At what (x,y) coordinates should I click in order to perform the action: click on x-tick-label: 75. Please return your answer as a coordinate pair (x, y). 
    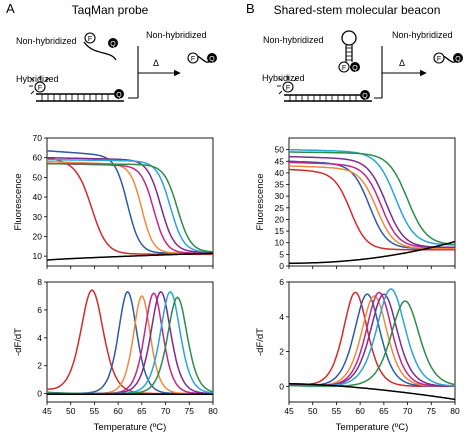
    Looking at the image, I should click on (432, 411).